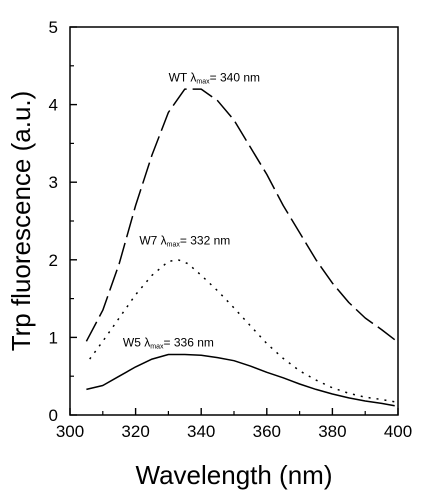 This screenshot has width=430, height=495. Describe the element at coordinates (267, 431) in the screenshot. I see `x-tick-label: 360` at that location.